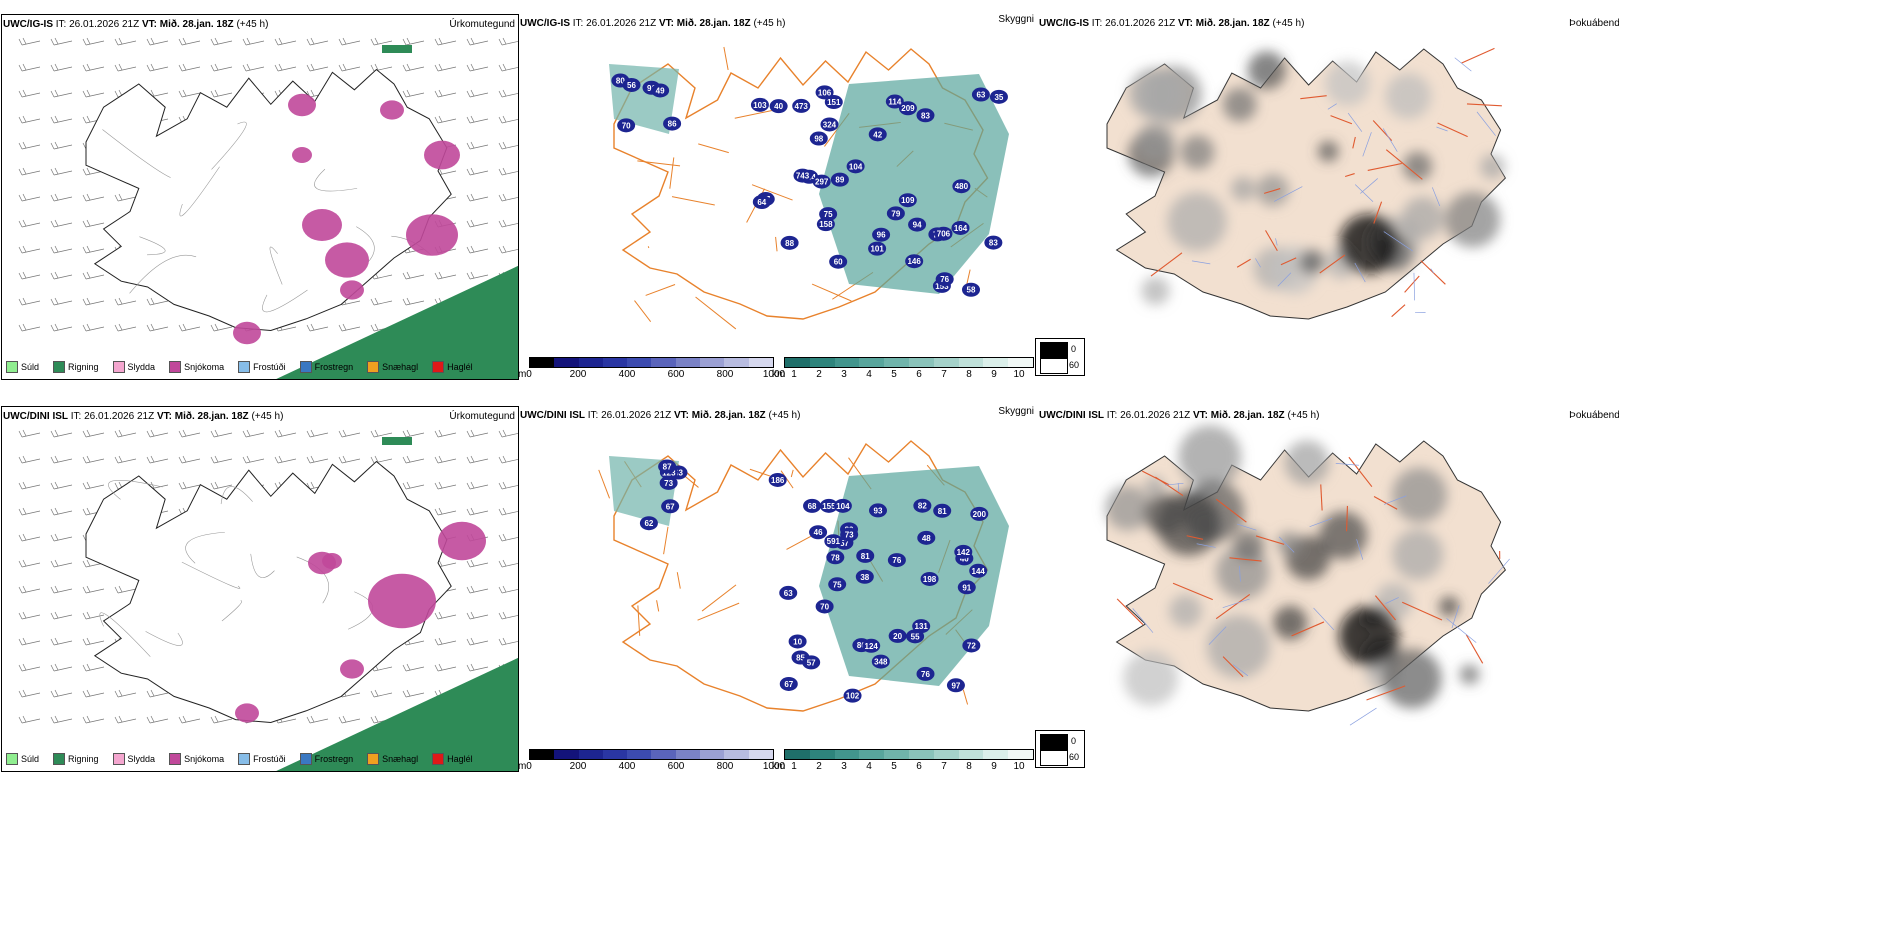 This screenshot has height=950, width=1900. I want to click on visibility-value-label: 164, so click(961, 228).